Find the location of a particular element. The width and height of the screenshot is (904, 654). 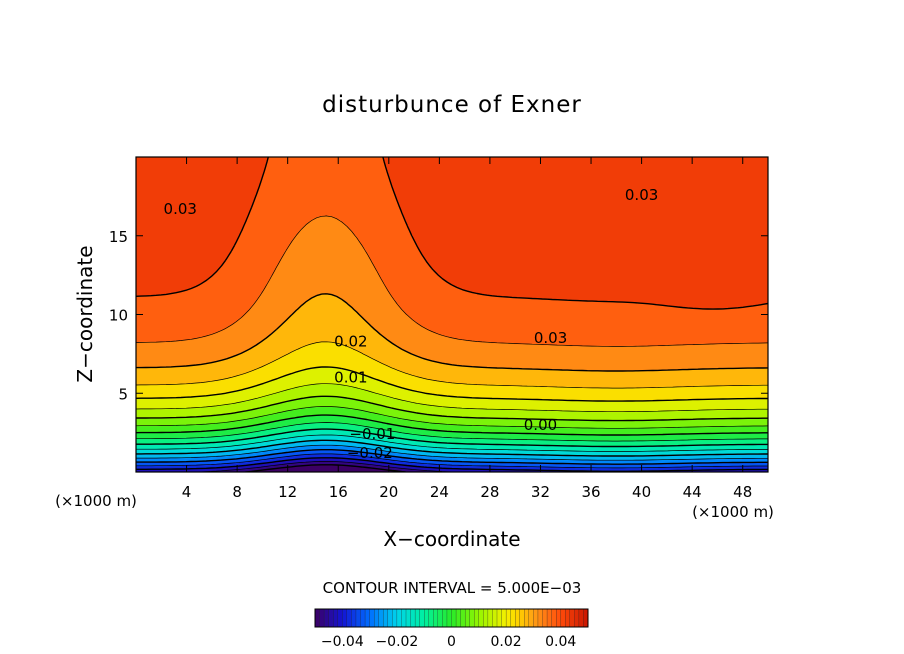

contour-label: −0.01 is located at coordinates (372, 434).